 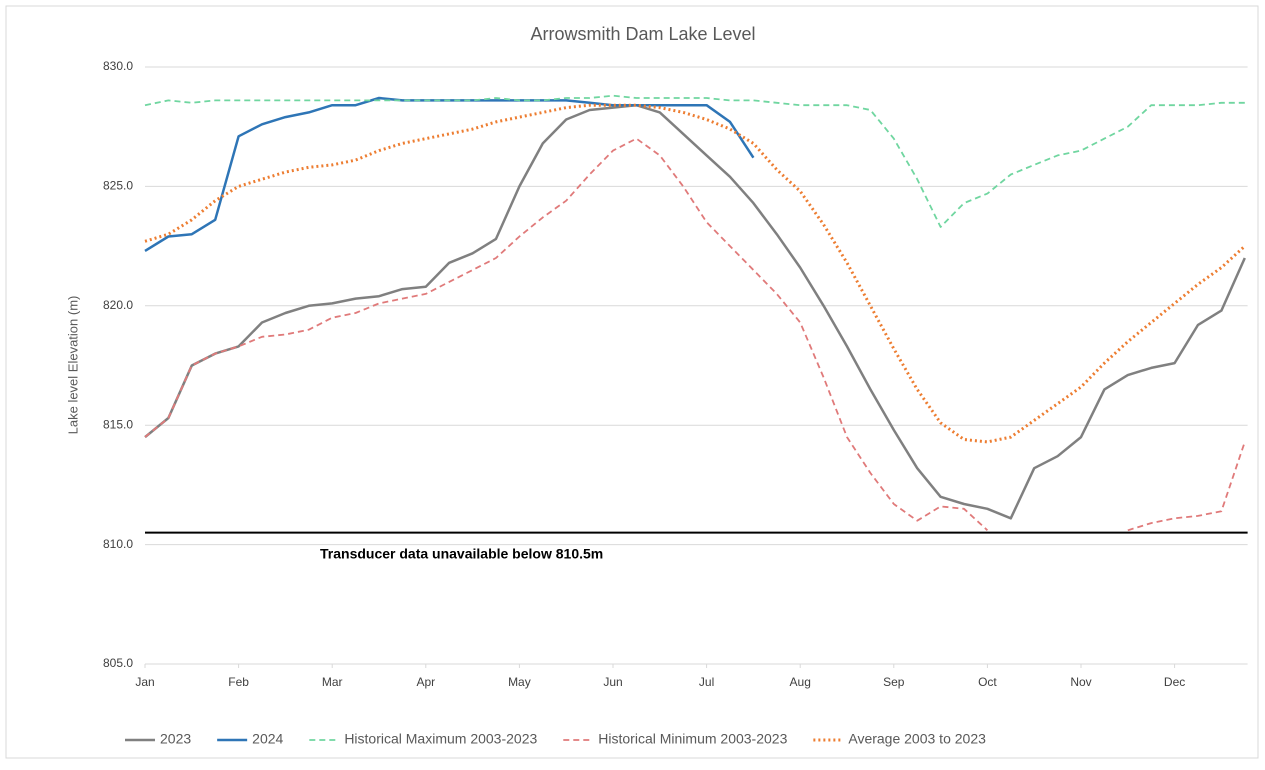 What do you see at coordinates (612, 682) in the screenshot?
I see `x-tick-label: Jun` at bounding box center [612, 682].